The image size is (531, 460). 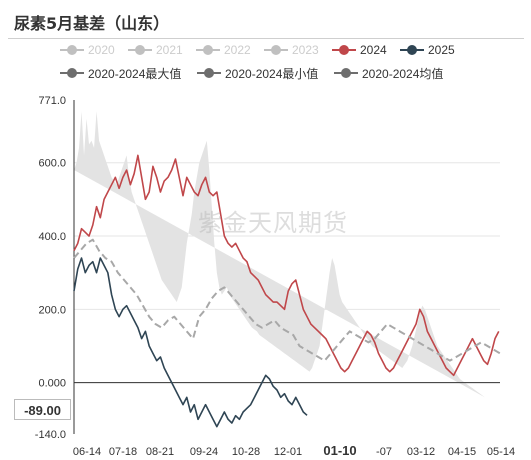 I want to click on legend-item-2025: 2025, so click(x=427, y=50).